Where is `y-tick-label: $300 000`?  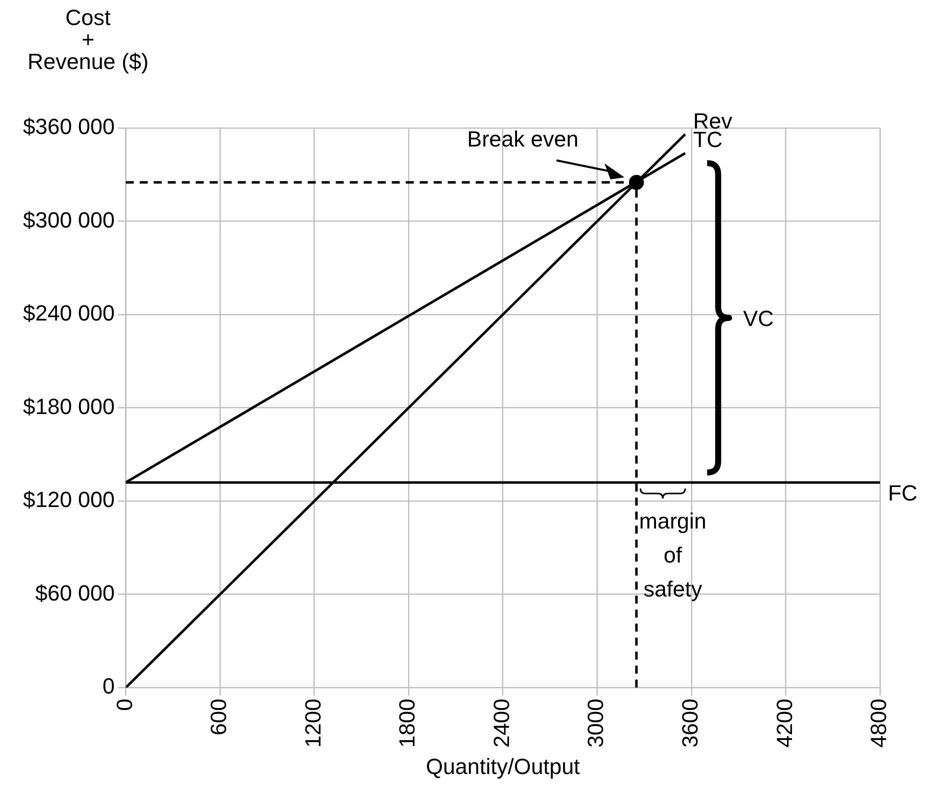 y-tick-label: $300 000 is located at coordinates (68, 219).